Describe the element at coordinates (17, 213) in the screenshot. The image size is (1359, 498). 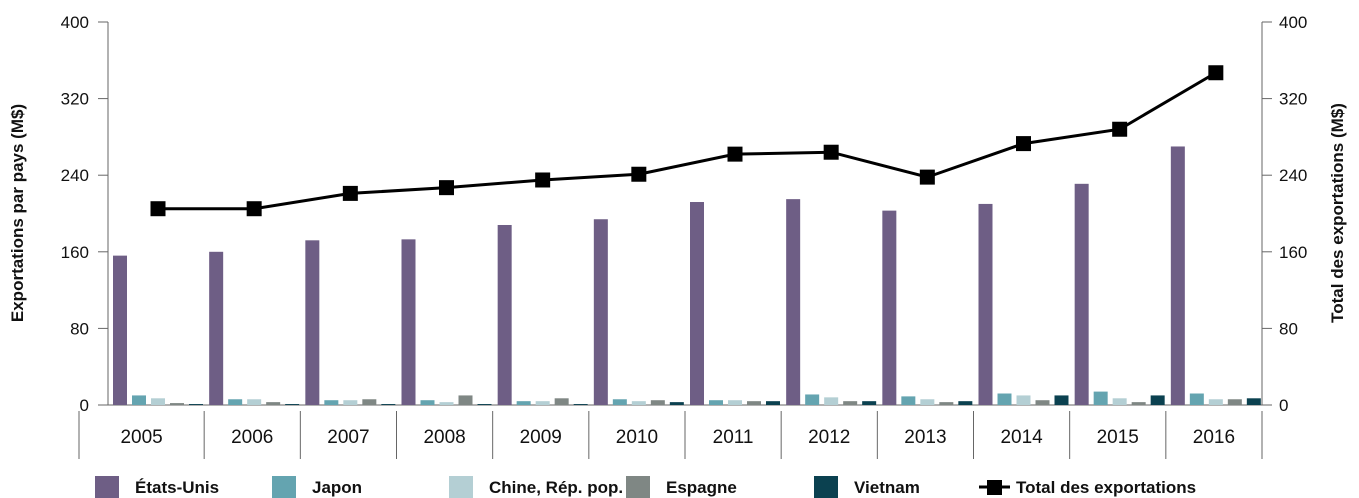
I see `y-axis-title-left: Exportations par pays (M$)` at that location.